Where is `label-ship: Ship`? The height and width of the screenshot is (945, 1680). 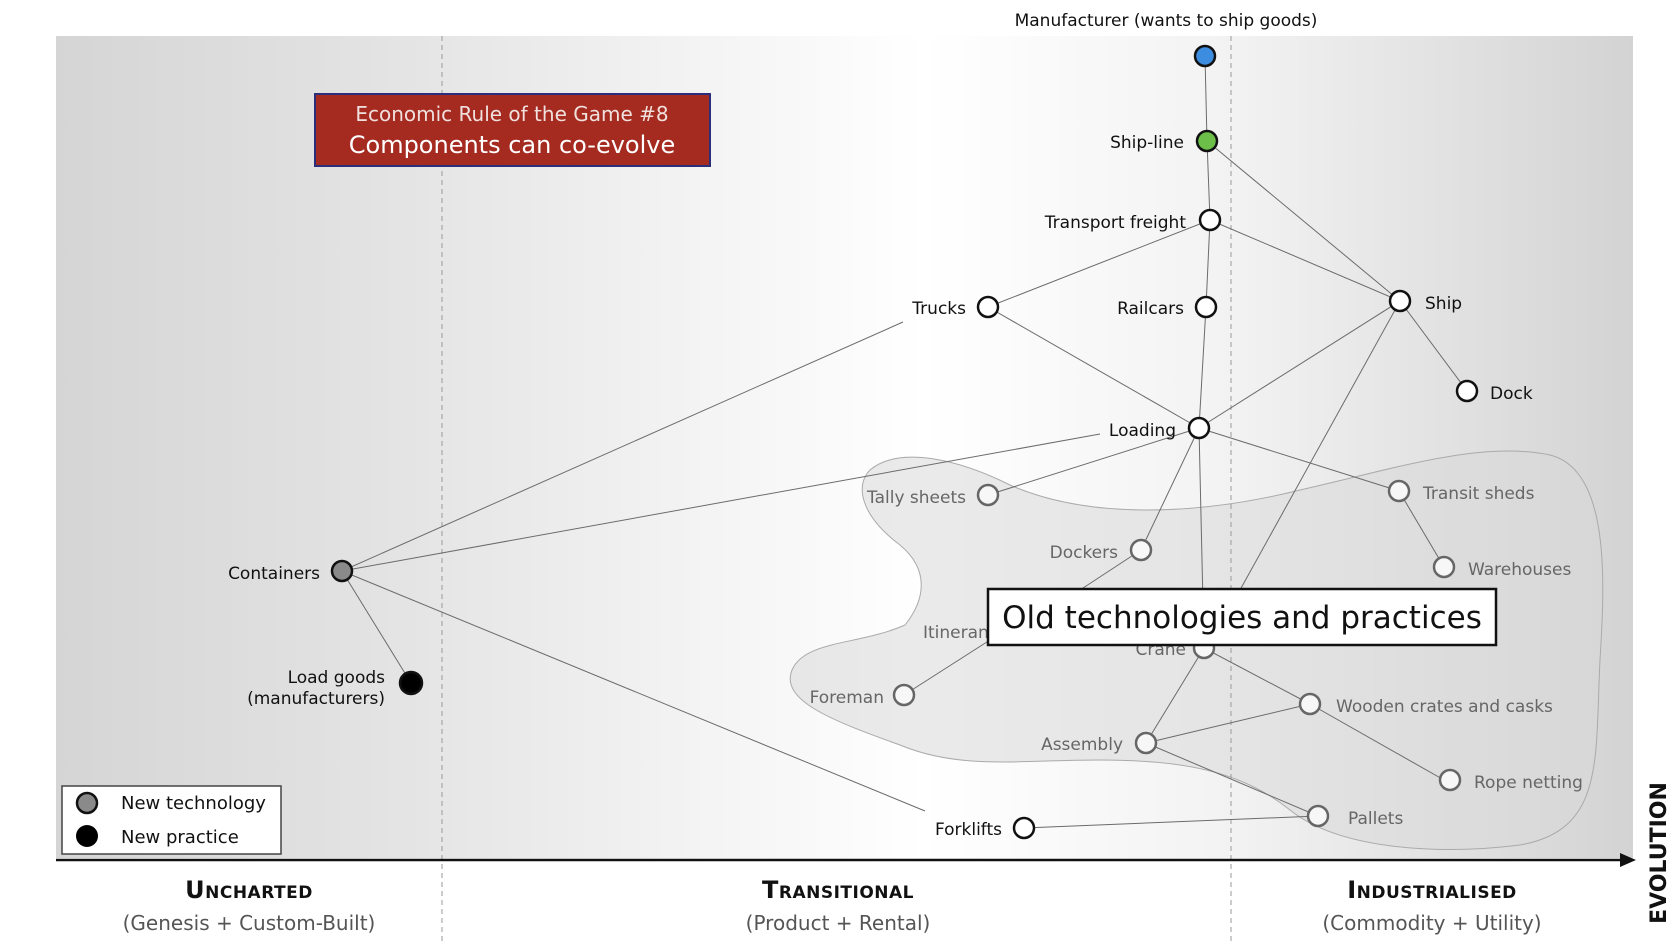
label-ship: Ship is located at coordinates (1443, 304).